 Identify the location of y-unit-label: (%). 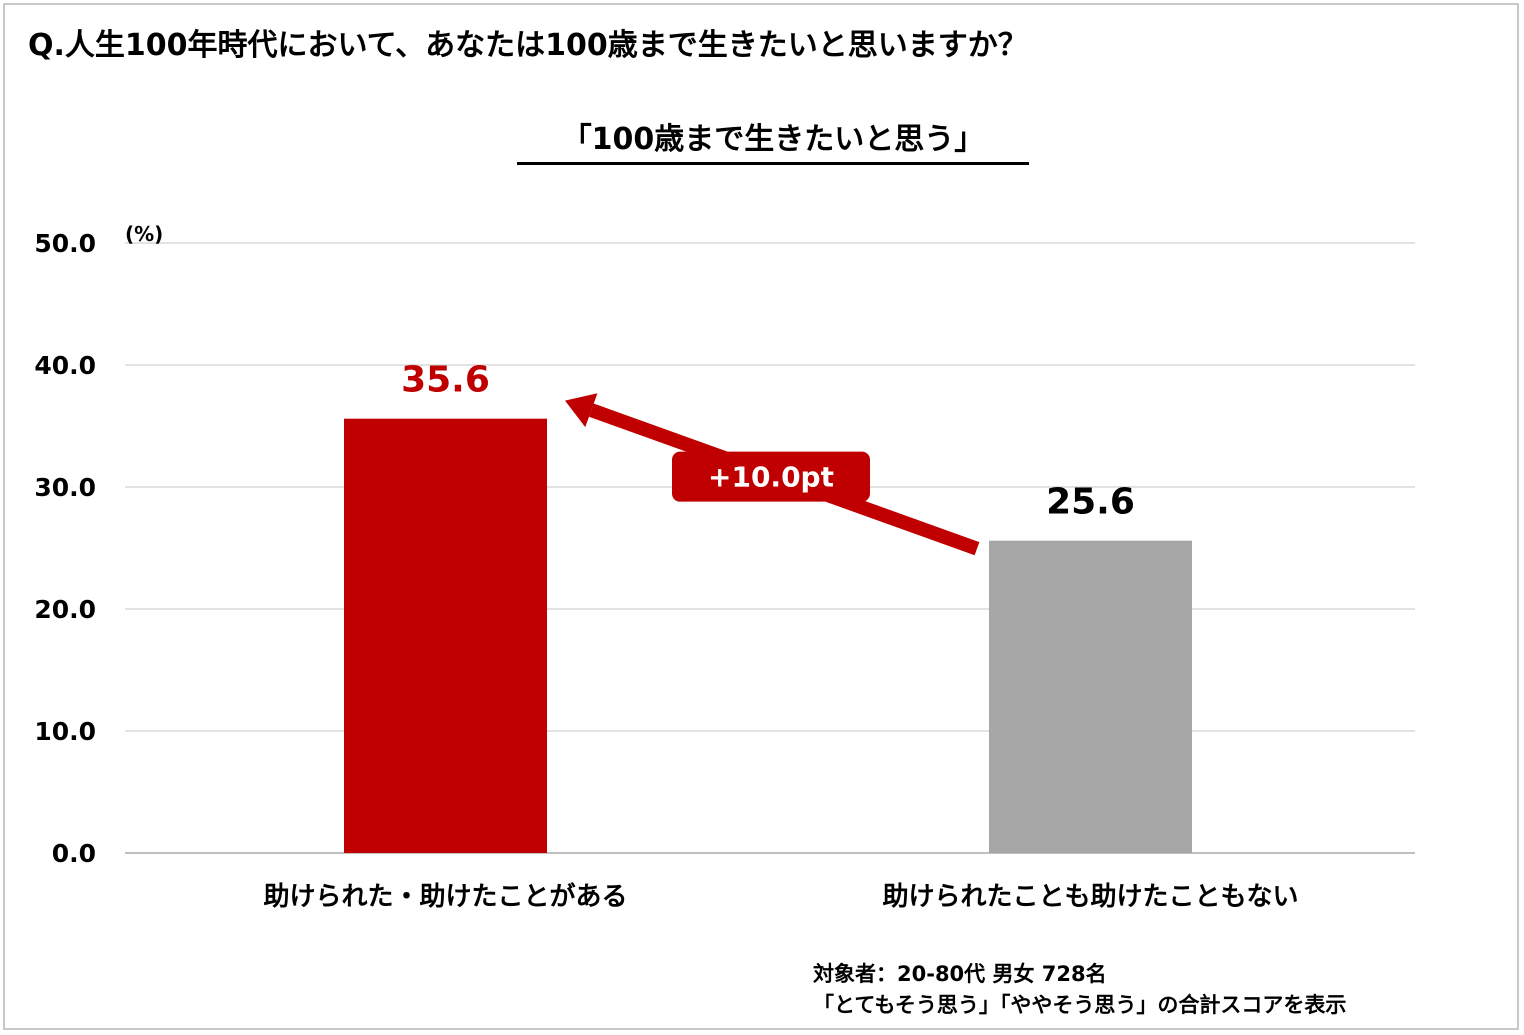
(144, 234).